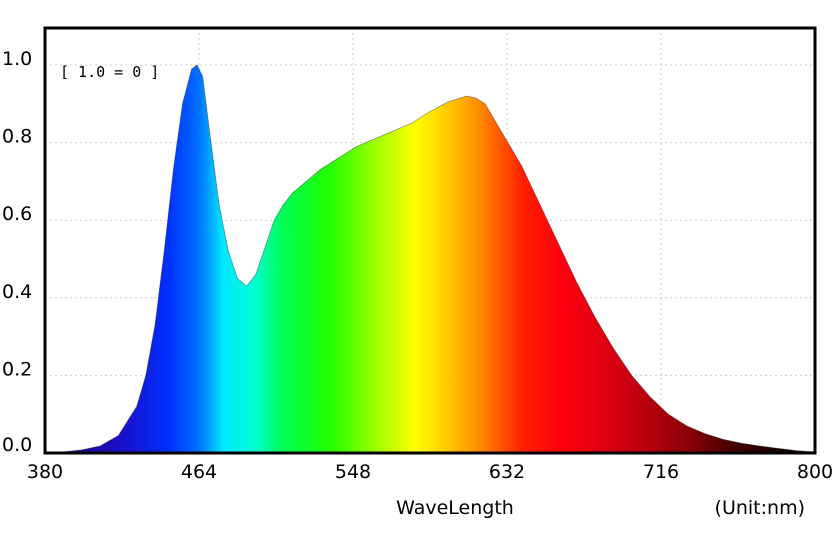  What do you see at coordinates (17, 252) in the screenshot?
I see `y-tick-labels: 0.0 0.2 0.4 0.6 0.8 1.0` at bounding box center [17, 252].